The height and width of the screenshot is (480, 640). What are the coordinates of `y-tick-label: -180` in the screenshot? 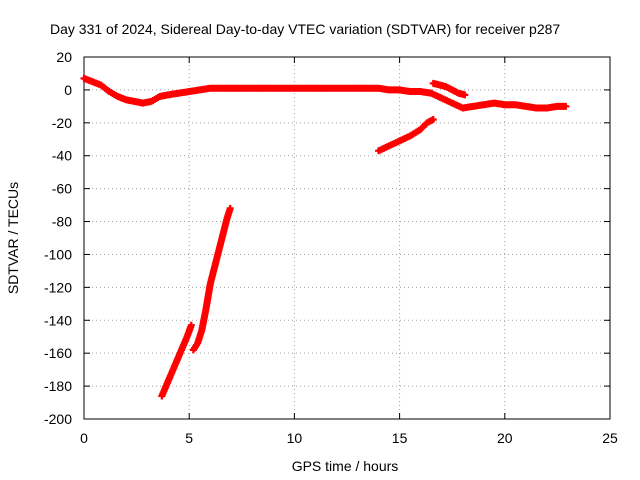 It's located at (58, 386).